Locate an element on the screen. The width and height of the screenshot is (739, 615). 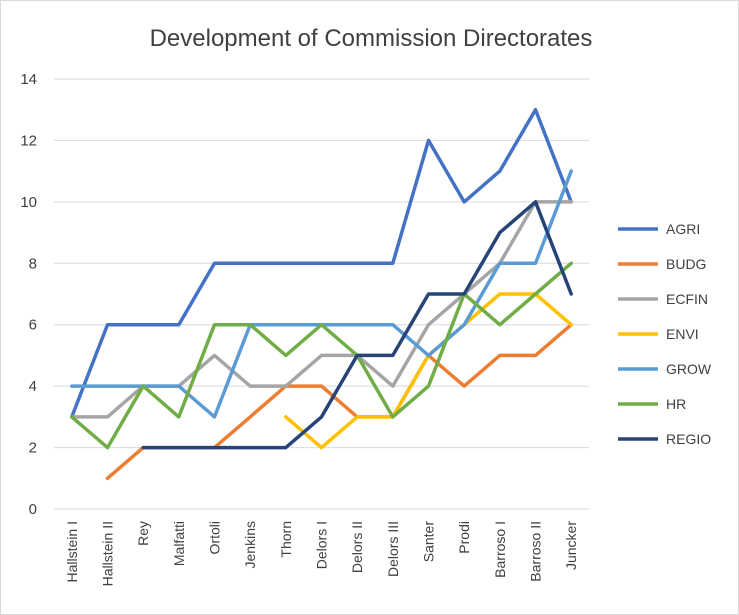
x-tick-label: Ortoli is located at coordinates (215, 537).